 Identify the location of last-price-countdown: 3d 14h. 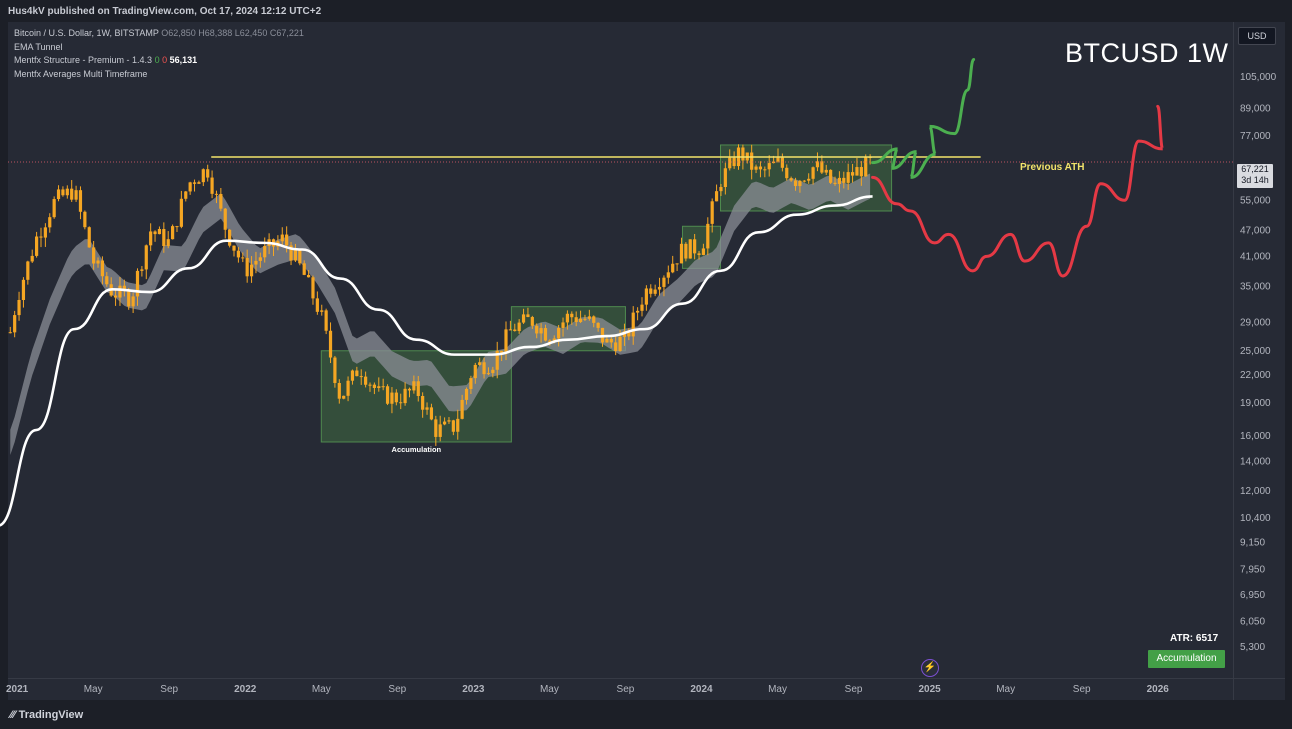
(1255, 180).